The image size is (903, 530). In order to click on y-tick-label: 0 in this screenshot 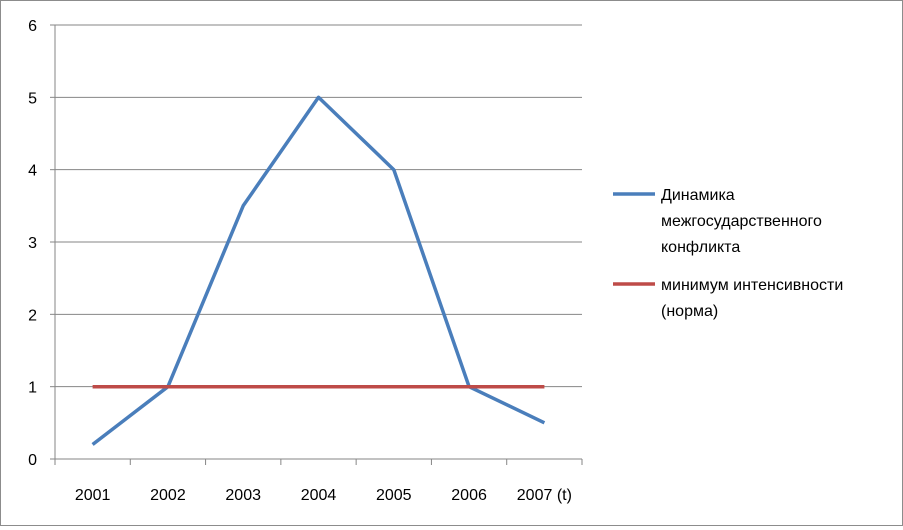, I will do `click(32, 460)`.